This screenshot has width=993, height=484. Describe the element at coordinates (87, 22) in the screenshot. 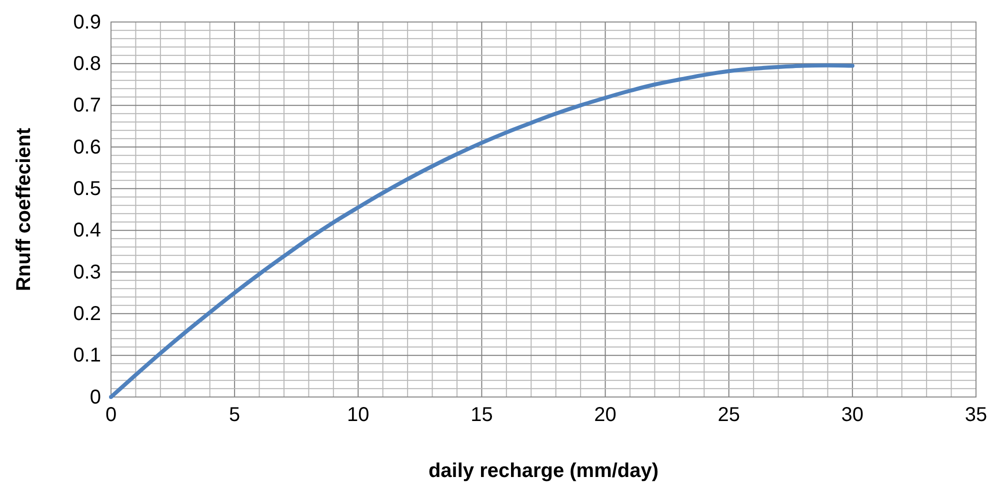

I see `y-tick-label: 0.9` at that location.